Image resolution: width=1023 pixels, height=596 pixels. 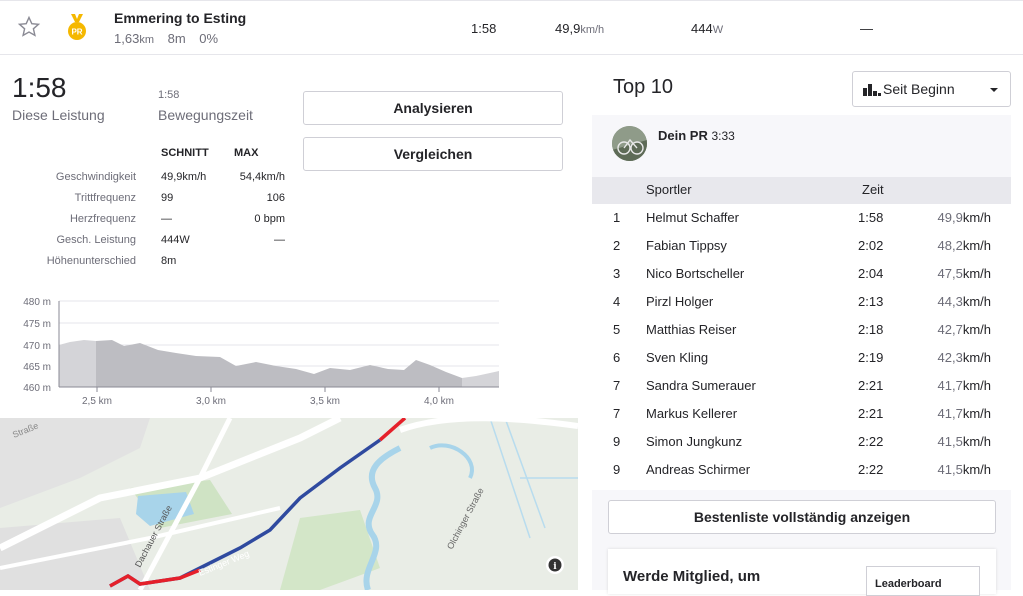 What do you see at coordinates (802, 517) in the screenshot?
I see `show-full-leaderboard-button: Bestenliste vollständig anzeigen` at bounding box center [802, 517].